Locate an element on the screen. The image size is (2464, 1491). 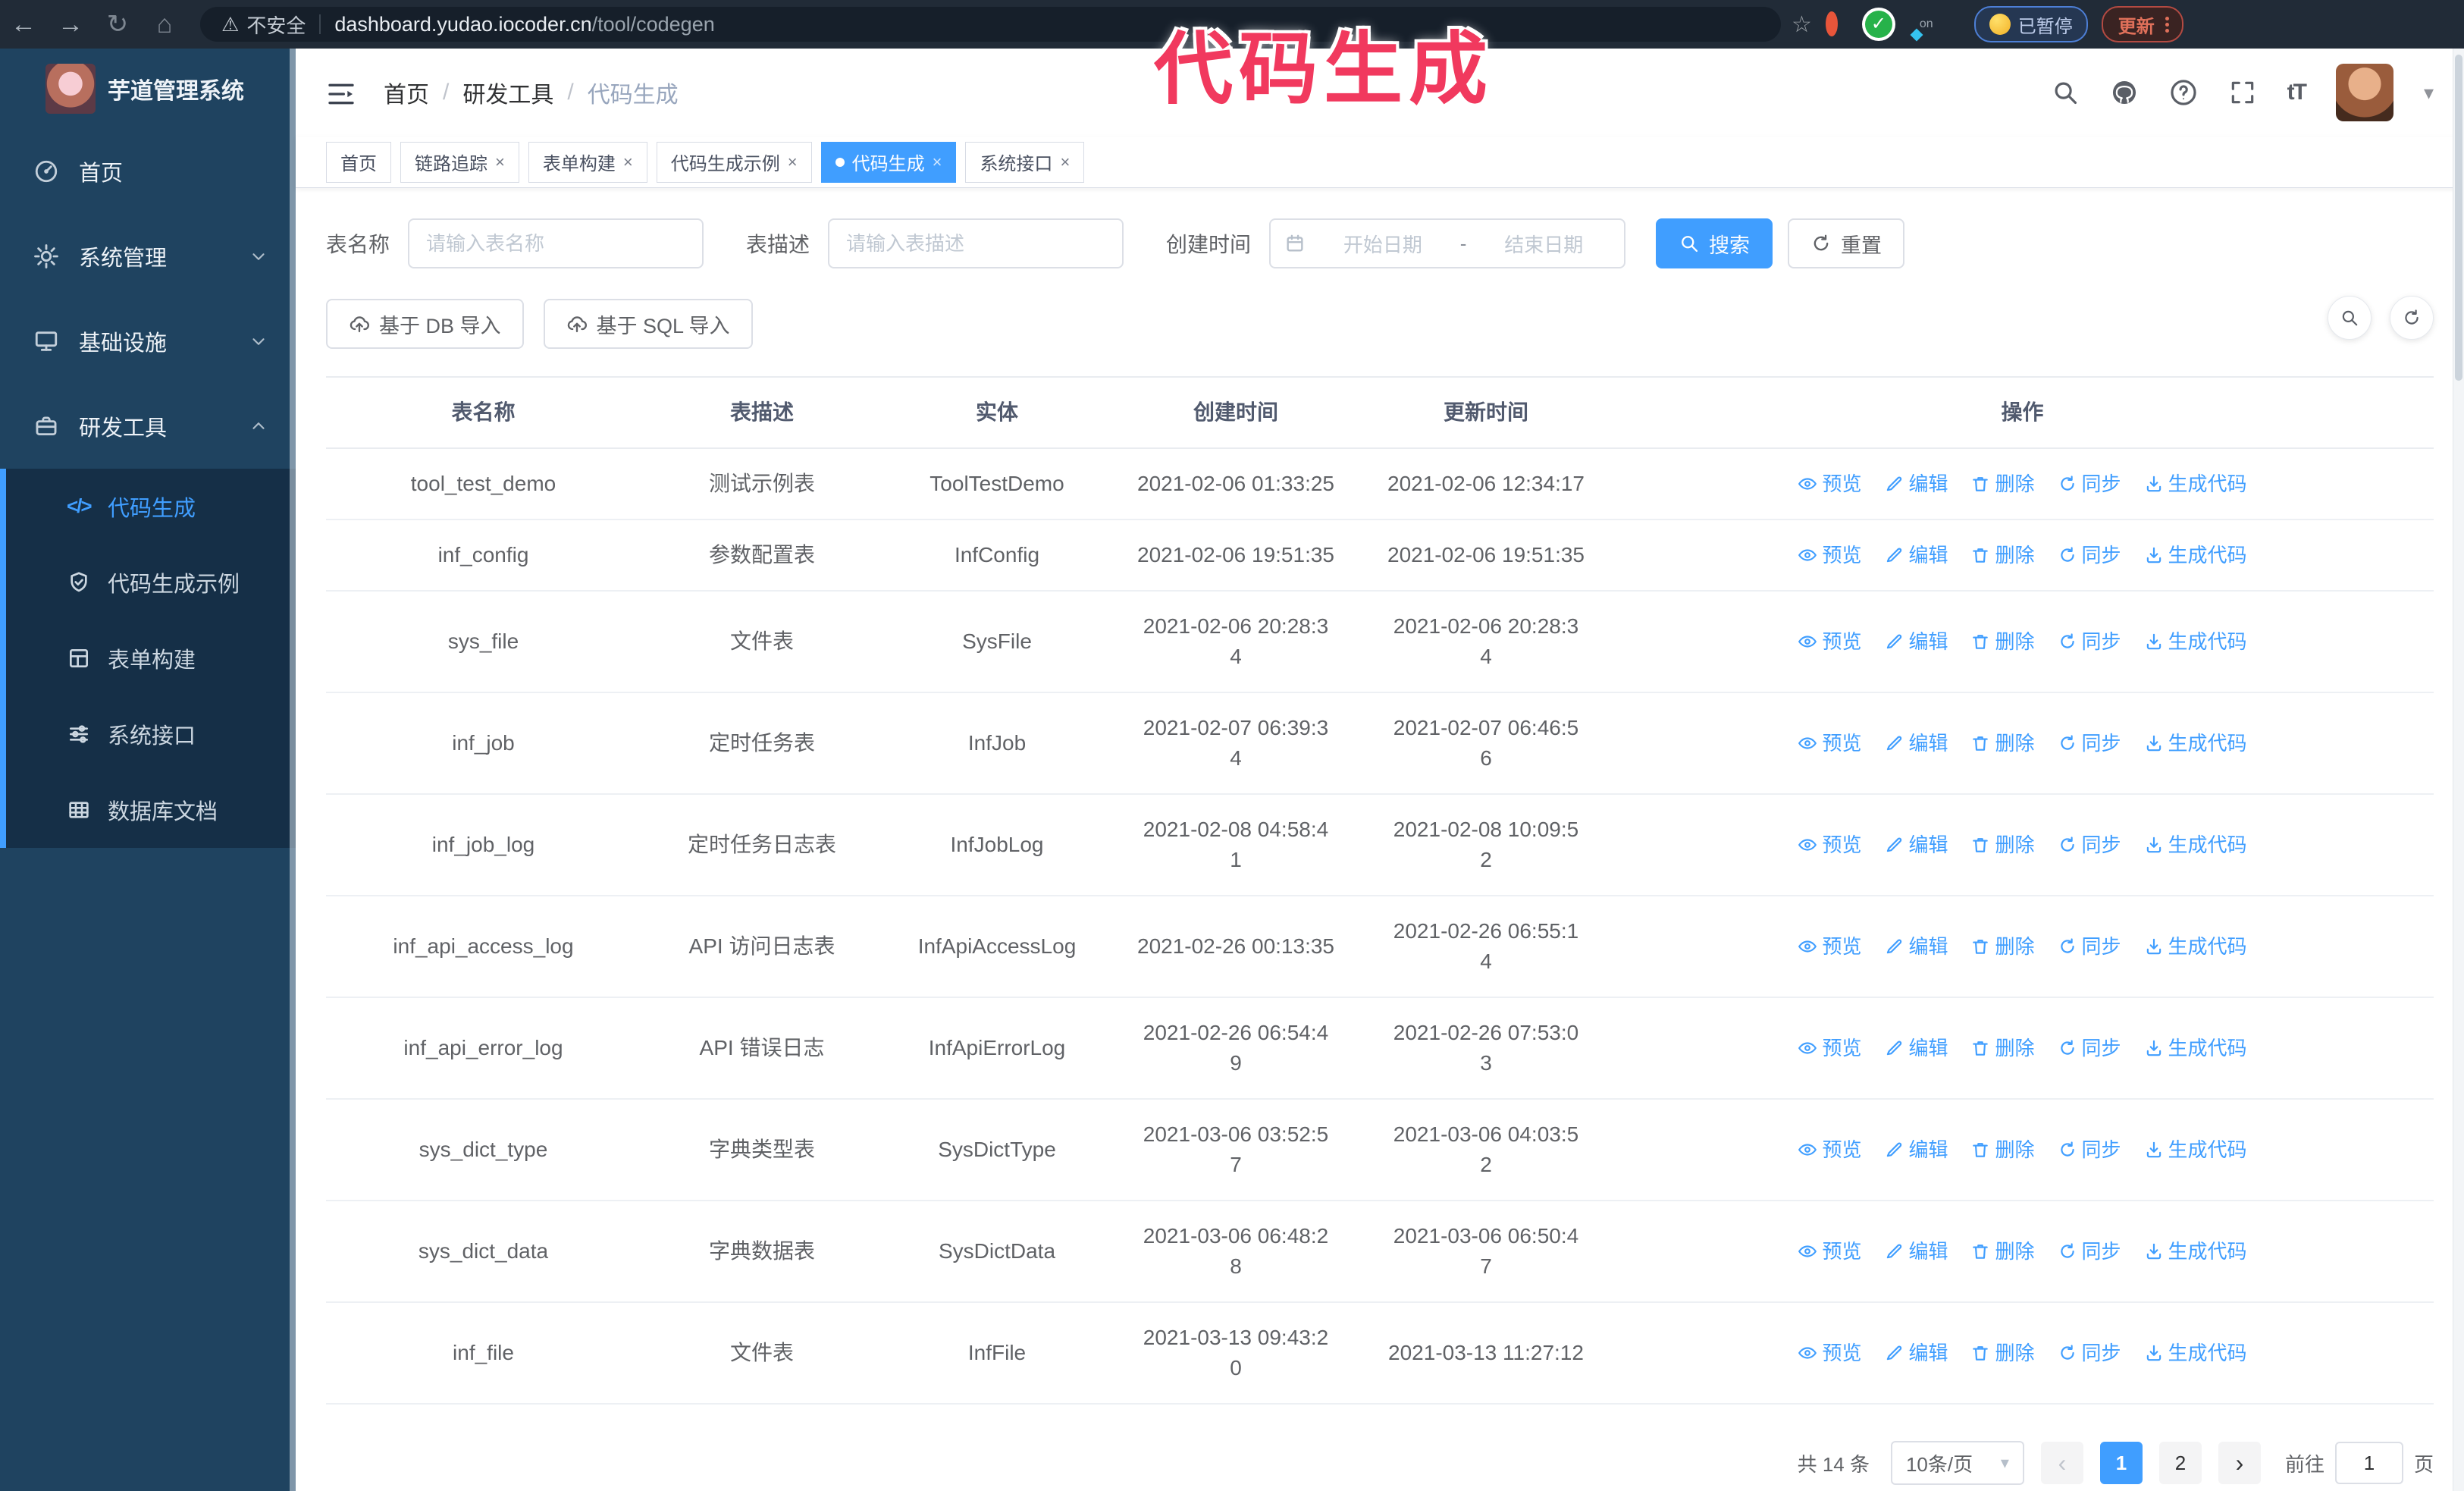
import-sql-button: 基于 SQL 导入 is located at coordinates (648, 324).